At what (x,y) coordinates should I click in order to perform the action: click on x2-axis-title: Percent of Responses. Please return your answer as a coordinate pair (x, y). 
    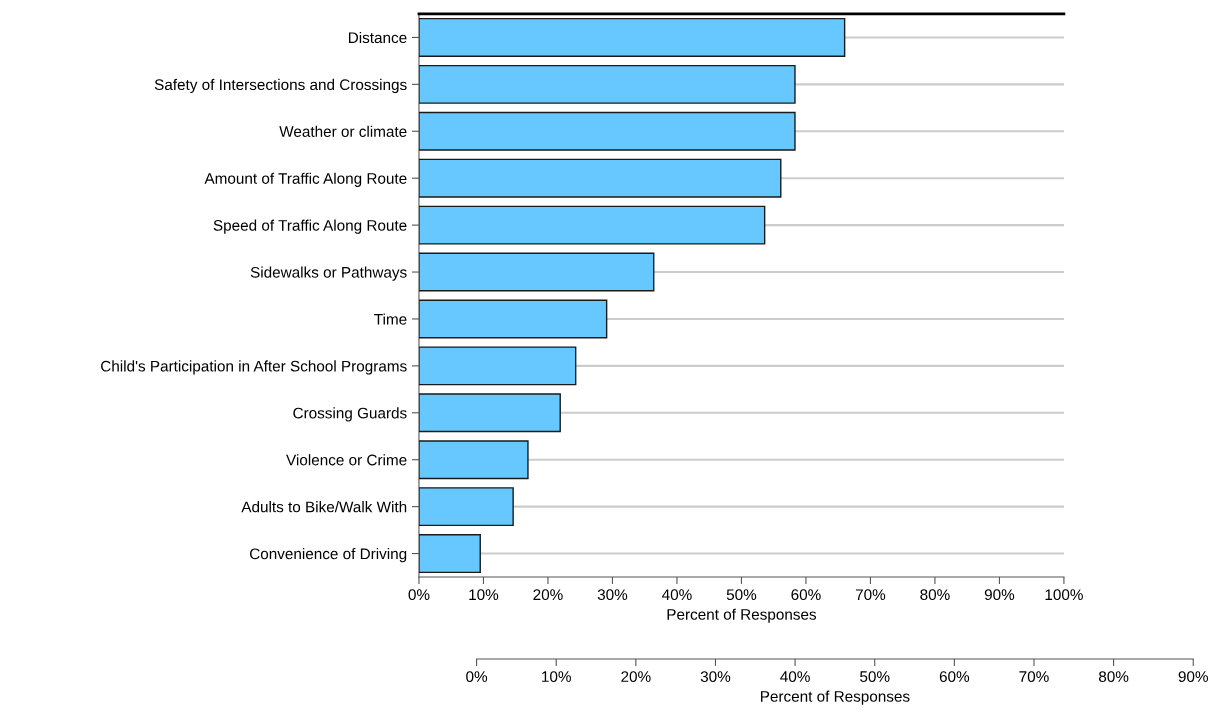
    Looking at the image, I should click on (835, 697).